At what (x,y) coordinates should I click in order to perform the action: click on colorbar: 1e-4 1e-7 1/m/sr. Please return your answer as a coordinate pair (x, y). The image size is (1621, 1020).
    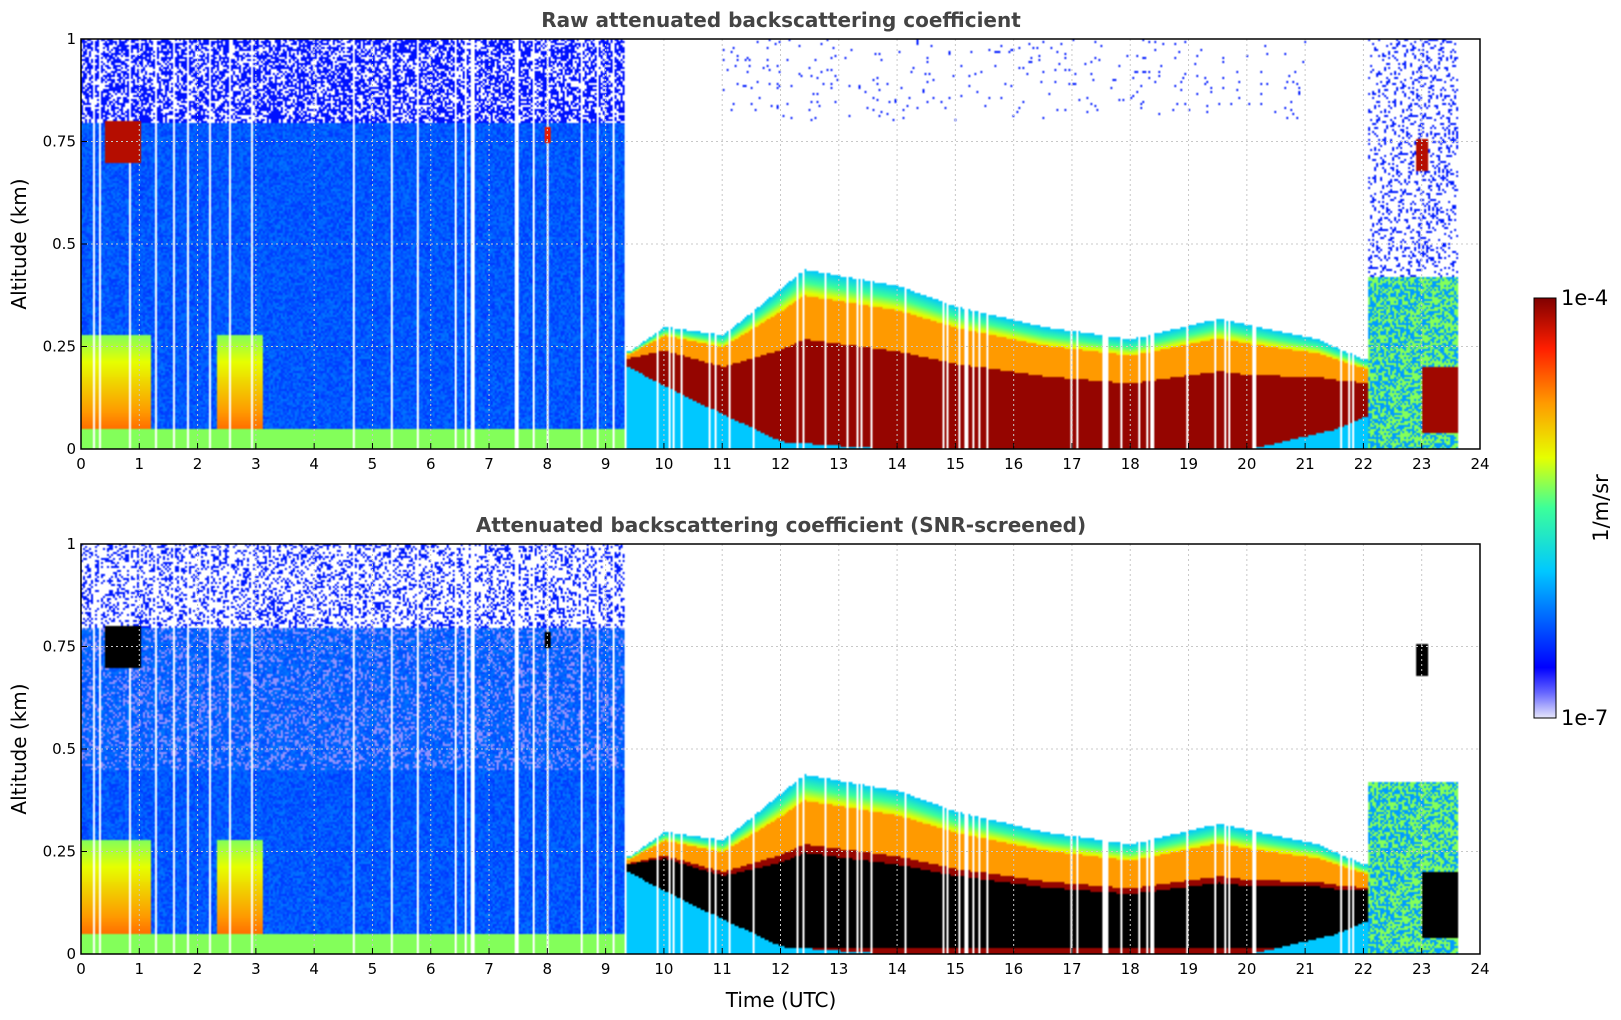
    Looking at the image, I should click on (1573, 508).